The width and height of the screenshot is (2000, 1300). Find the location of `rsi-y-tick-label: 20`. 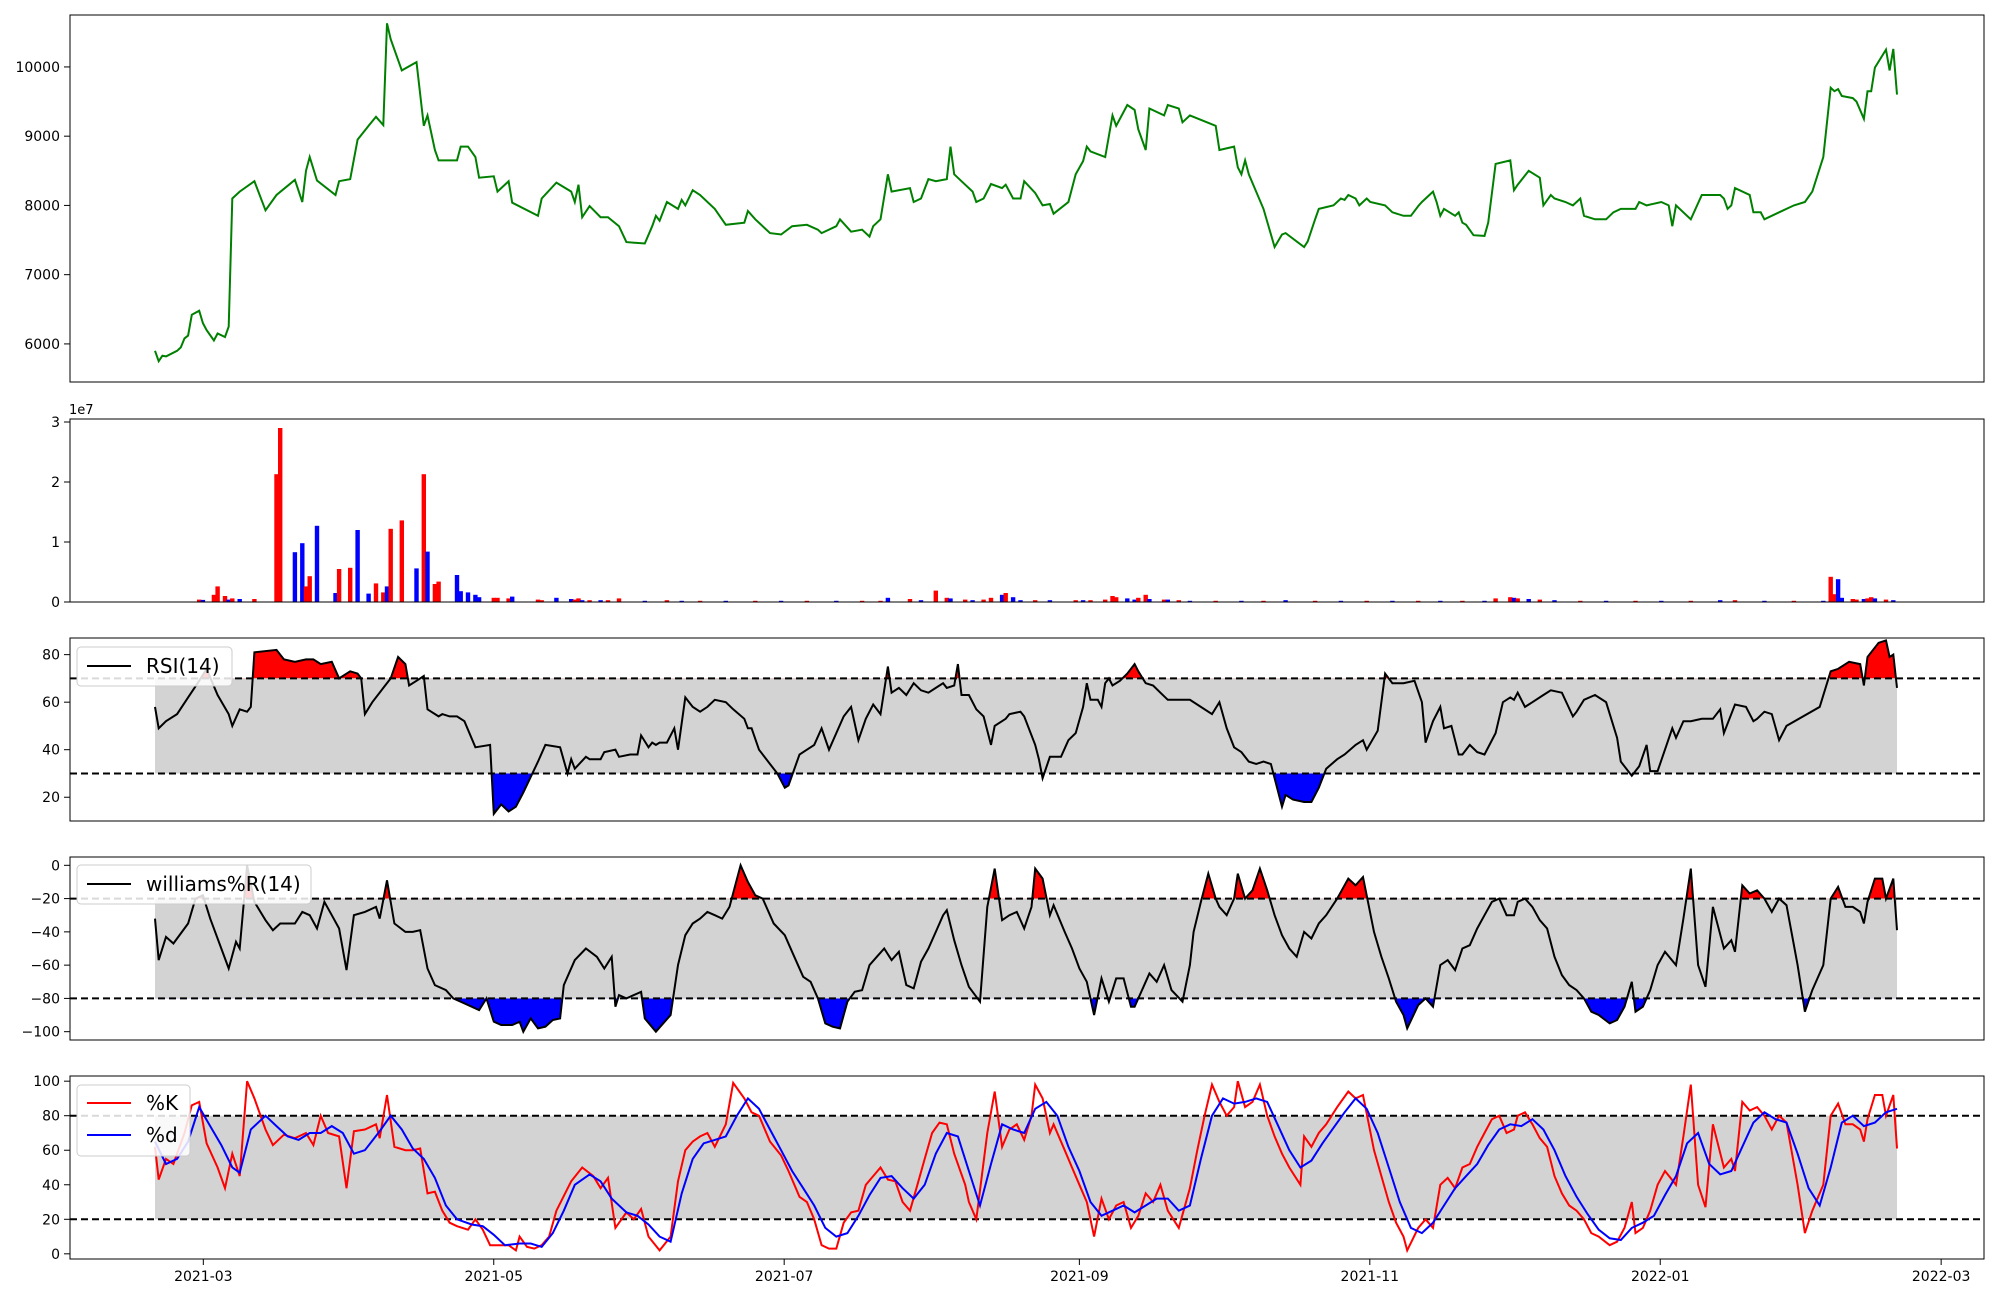

rsi-y-tick-label: 20 is located at coordinates (51, 798).